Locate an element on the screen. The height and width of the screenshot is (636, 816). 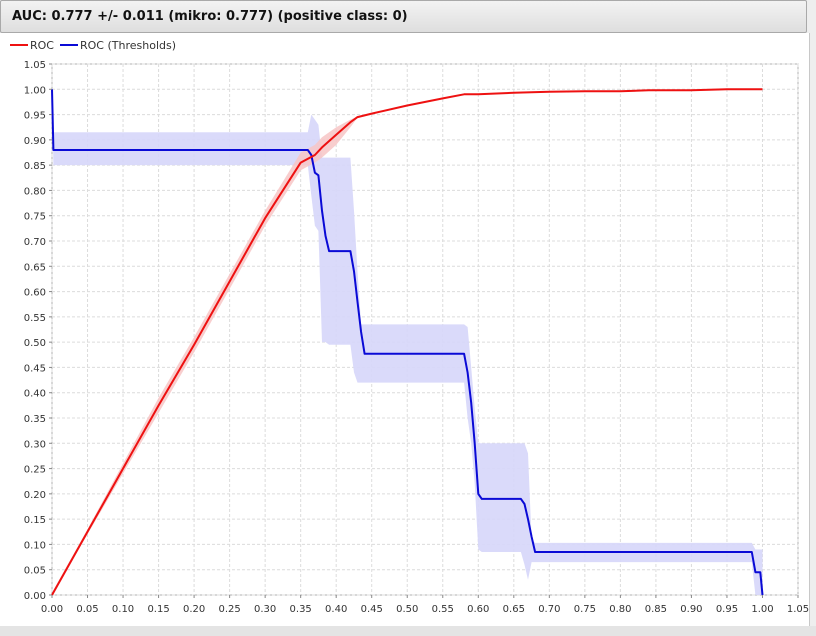
x-tick-label: 0.05 is located at coordinates (87, 609).